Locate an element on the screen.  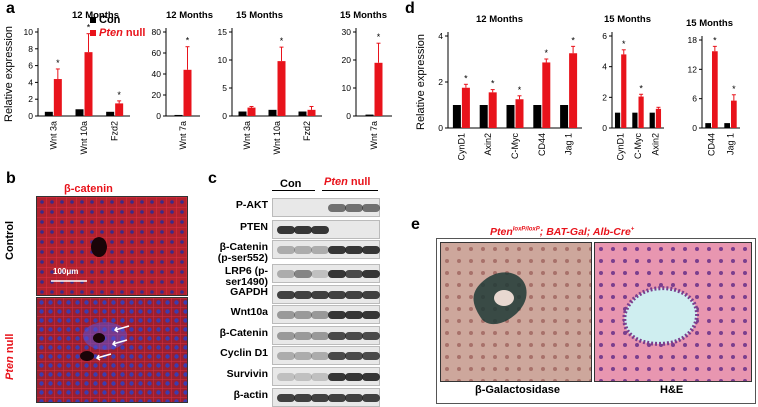
micrograph-he is located at coordinates (673, 312).